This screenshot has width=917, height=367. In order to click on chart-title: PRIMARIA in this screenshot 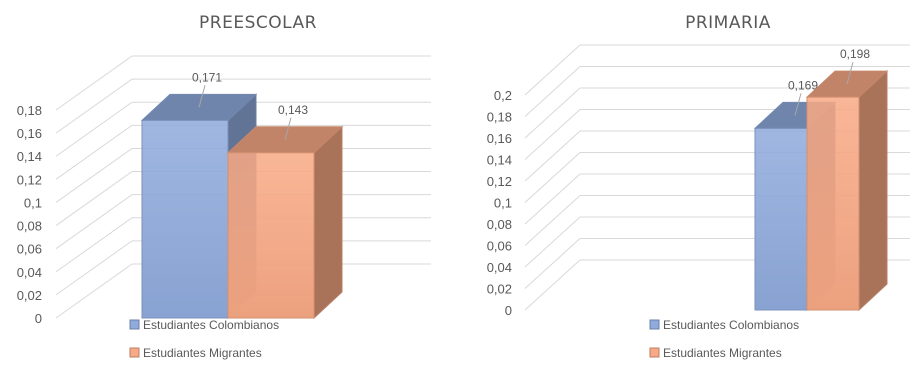, I will do `click(728, 23)`.